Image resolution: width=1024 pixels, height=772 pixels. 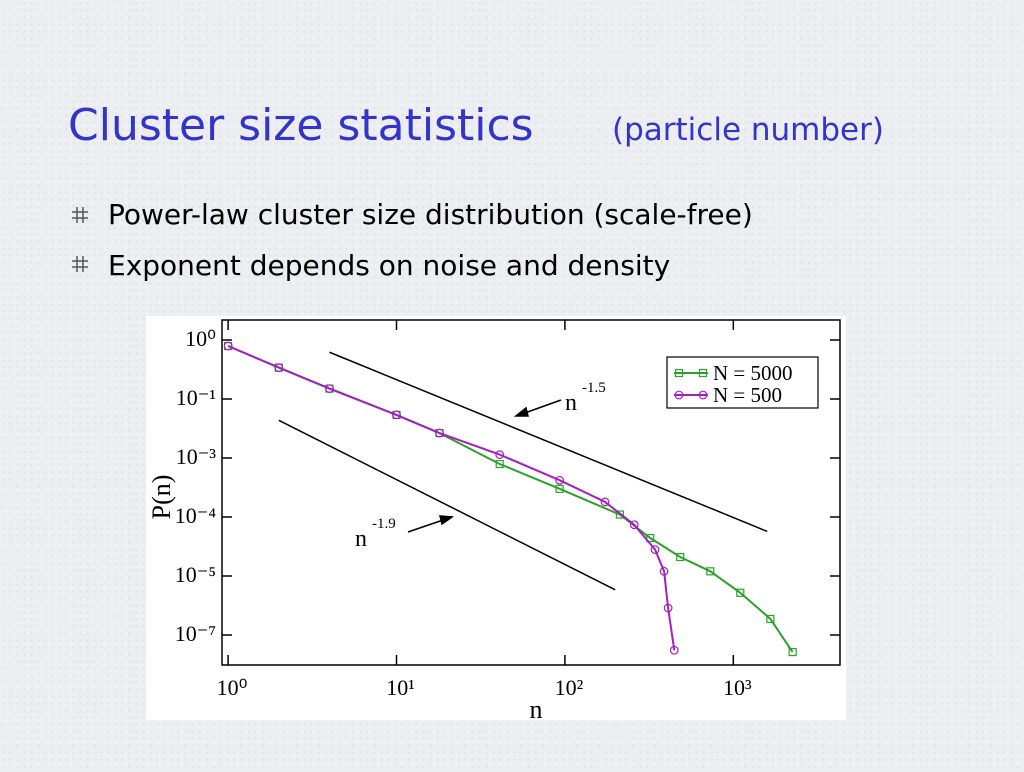 What do you see at coordinates (737, 687) in the screenshot?
I see `x-tick-label: 10³` at bounding box center [737, 687].